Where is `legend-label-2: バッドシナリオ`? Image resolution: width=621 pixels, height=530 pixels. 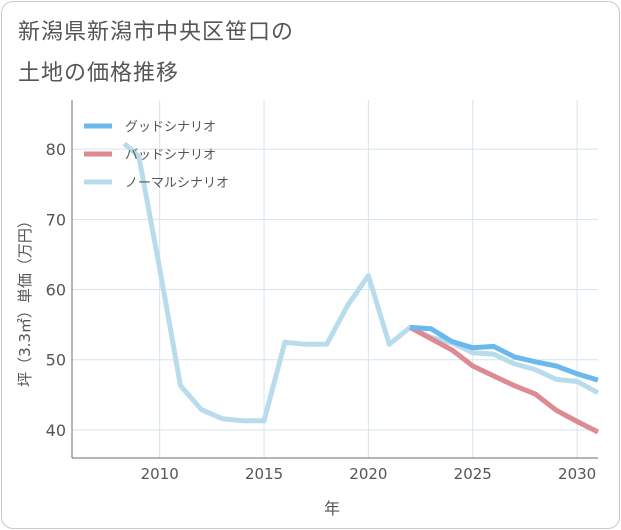
legend-label-2: バッドシナリオ is located at coordinates (170, 155).